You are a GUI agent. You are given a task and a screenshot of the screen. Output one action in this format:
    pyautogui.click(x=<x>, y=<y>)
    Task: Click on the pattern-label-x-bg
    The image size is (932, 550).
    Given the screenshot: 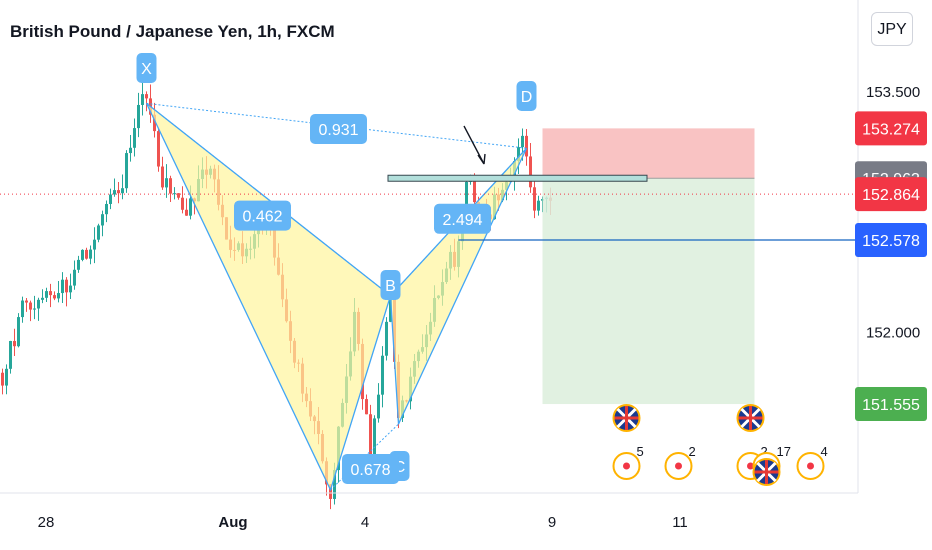 What is the action you would take?
    pyautogui.click(x=146, y=68)
    